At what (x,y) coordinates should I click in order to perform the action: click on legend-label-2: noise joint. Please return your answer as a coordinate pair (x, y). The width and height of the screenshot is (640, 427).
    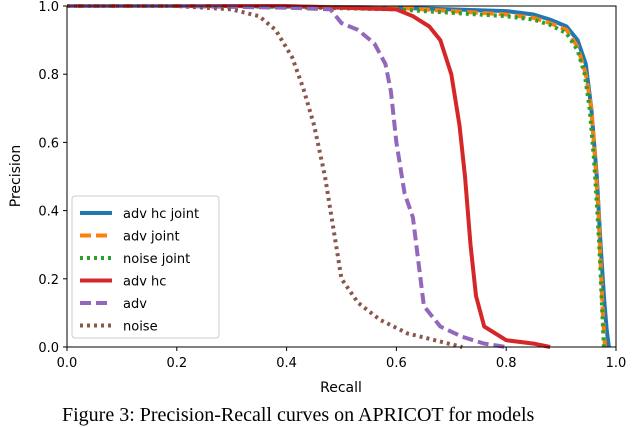
    Looking at the image, I should click on (156, 259).